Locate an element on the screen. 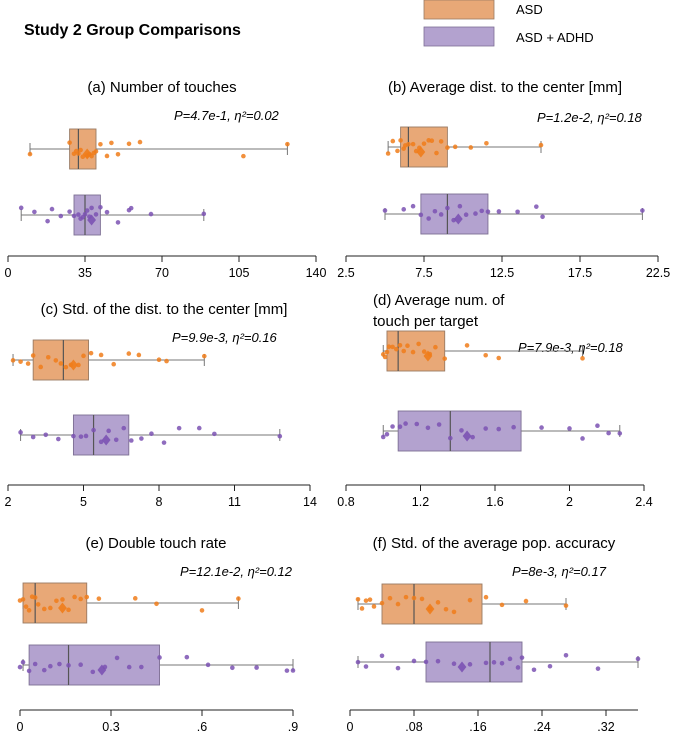 This screenshot has height=740, width=674. x-tick-label: 0.8 is located at coordinates (345, 502).